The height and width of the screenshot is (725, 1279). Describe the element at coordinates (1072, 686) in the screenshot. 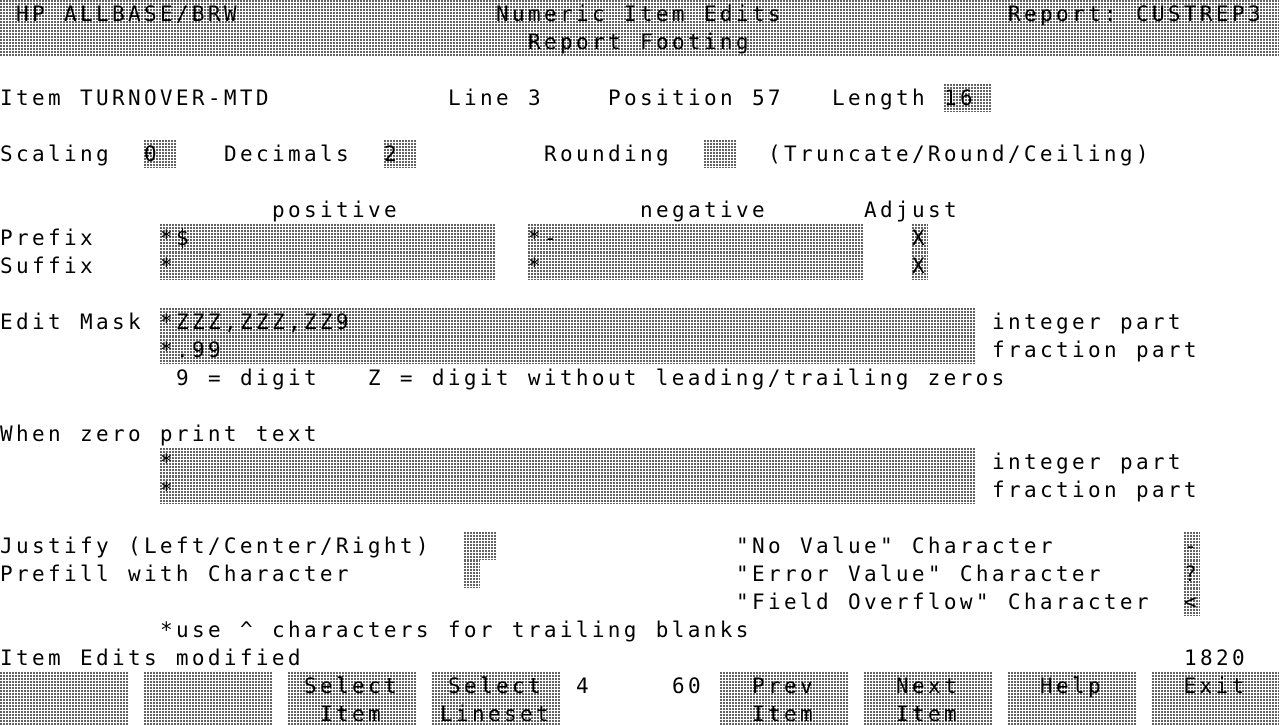

I see `key-label-line1: Help` at that location.